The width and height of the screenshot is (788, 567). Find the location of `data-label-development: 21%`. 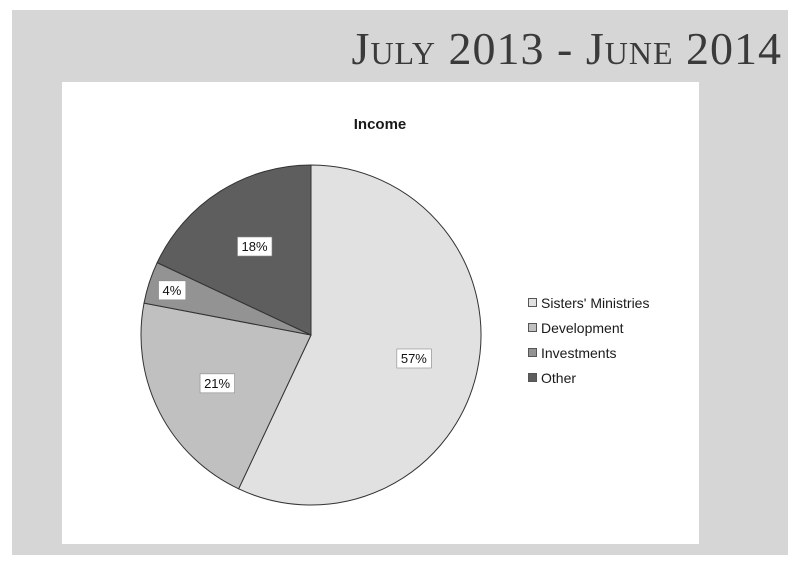

data-label-development: 21% is located at coordinates (217, 383).